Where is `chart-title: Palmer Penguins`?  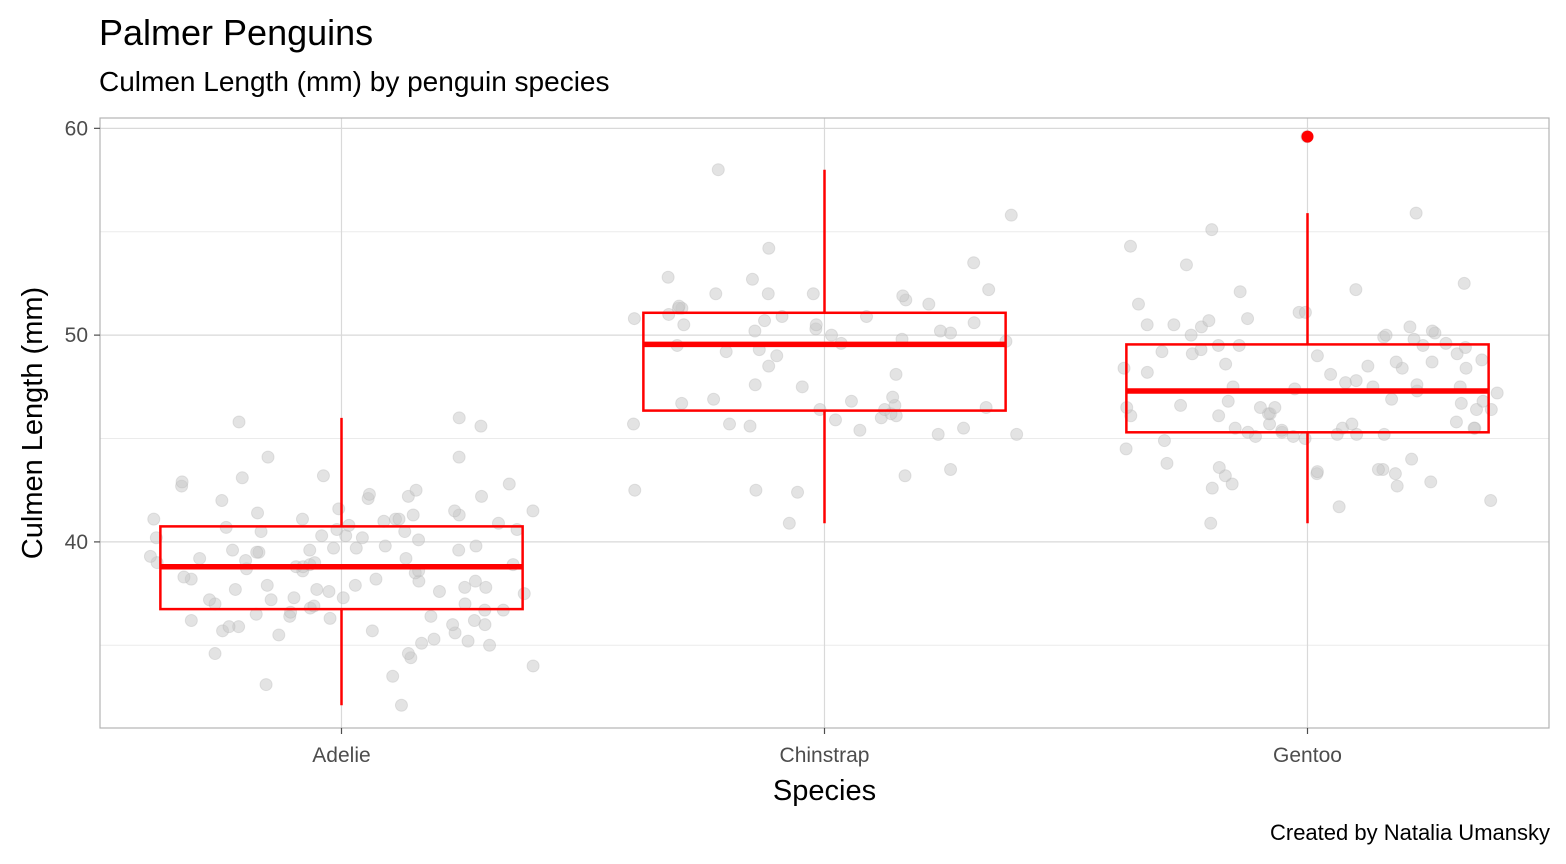 chart-title: Palmer Penguins is located at coordinates (236, 32).